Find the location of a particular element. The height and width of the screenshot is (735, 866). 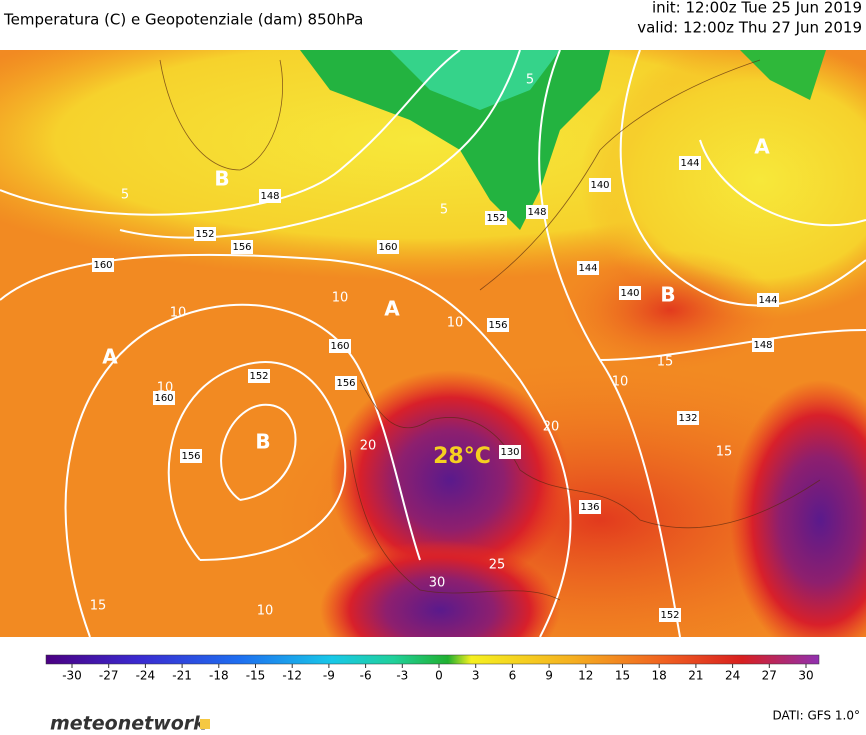

geopotential-label: 132 is located at coordinates (687, 418).